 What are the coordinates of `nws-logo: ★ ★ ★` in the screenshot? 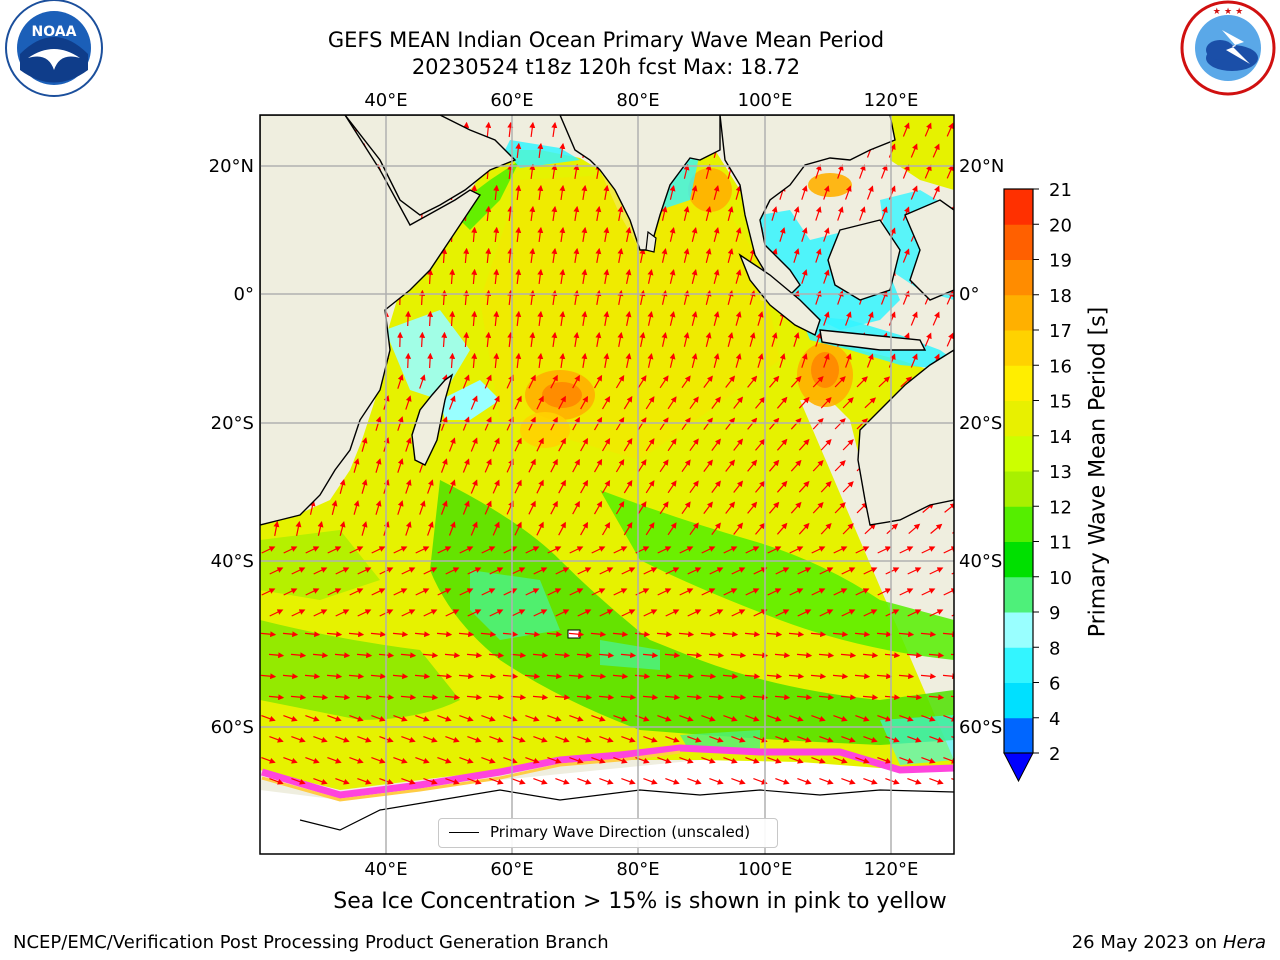 It's located at (1228, 48).